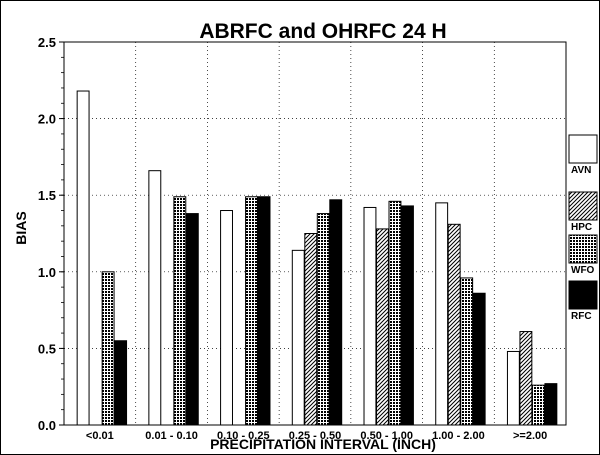 This screenshot has width=600, height=455. I want to click on y-axis-ticks: 0.0 0.5 1.0 1.5 2.0 2.5, so click(51, 234).